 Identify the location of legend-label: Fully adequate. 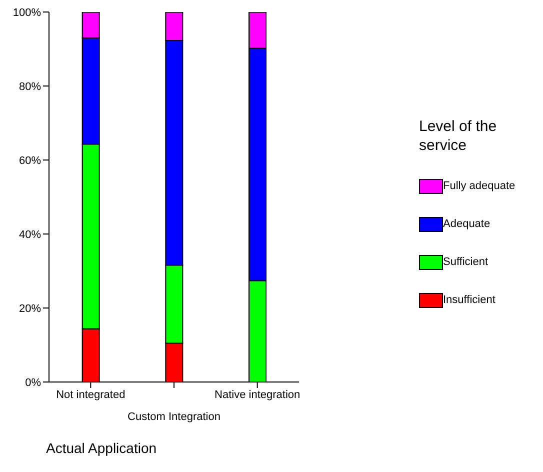
(479, 186).